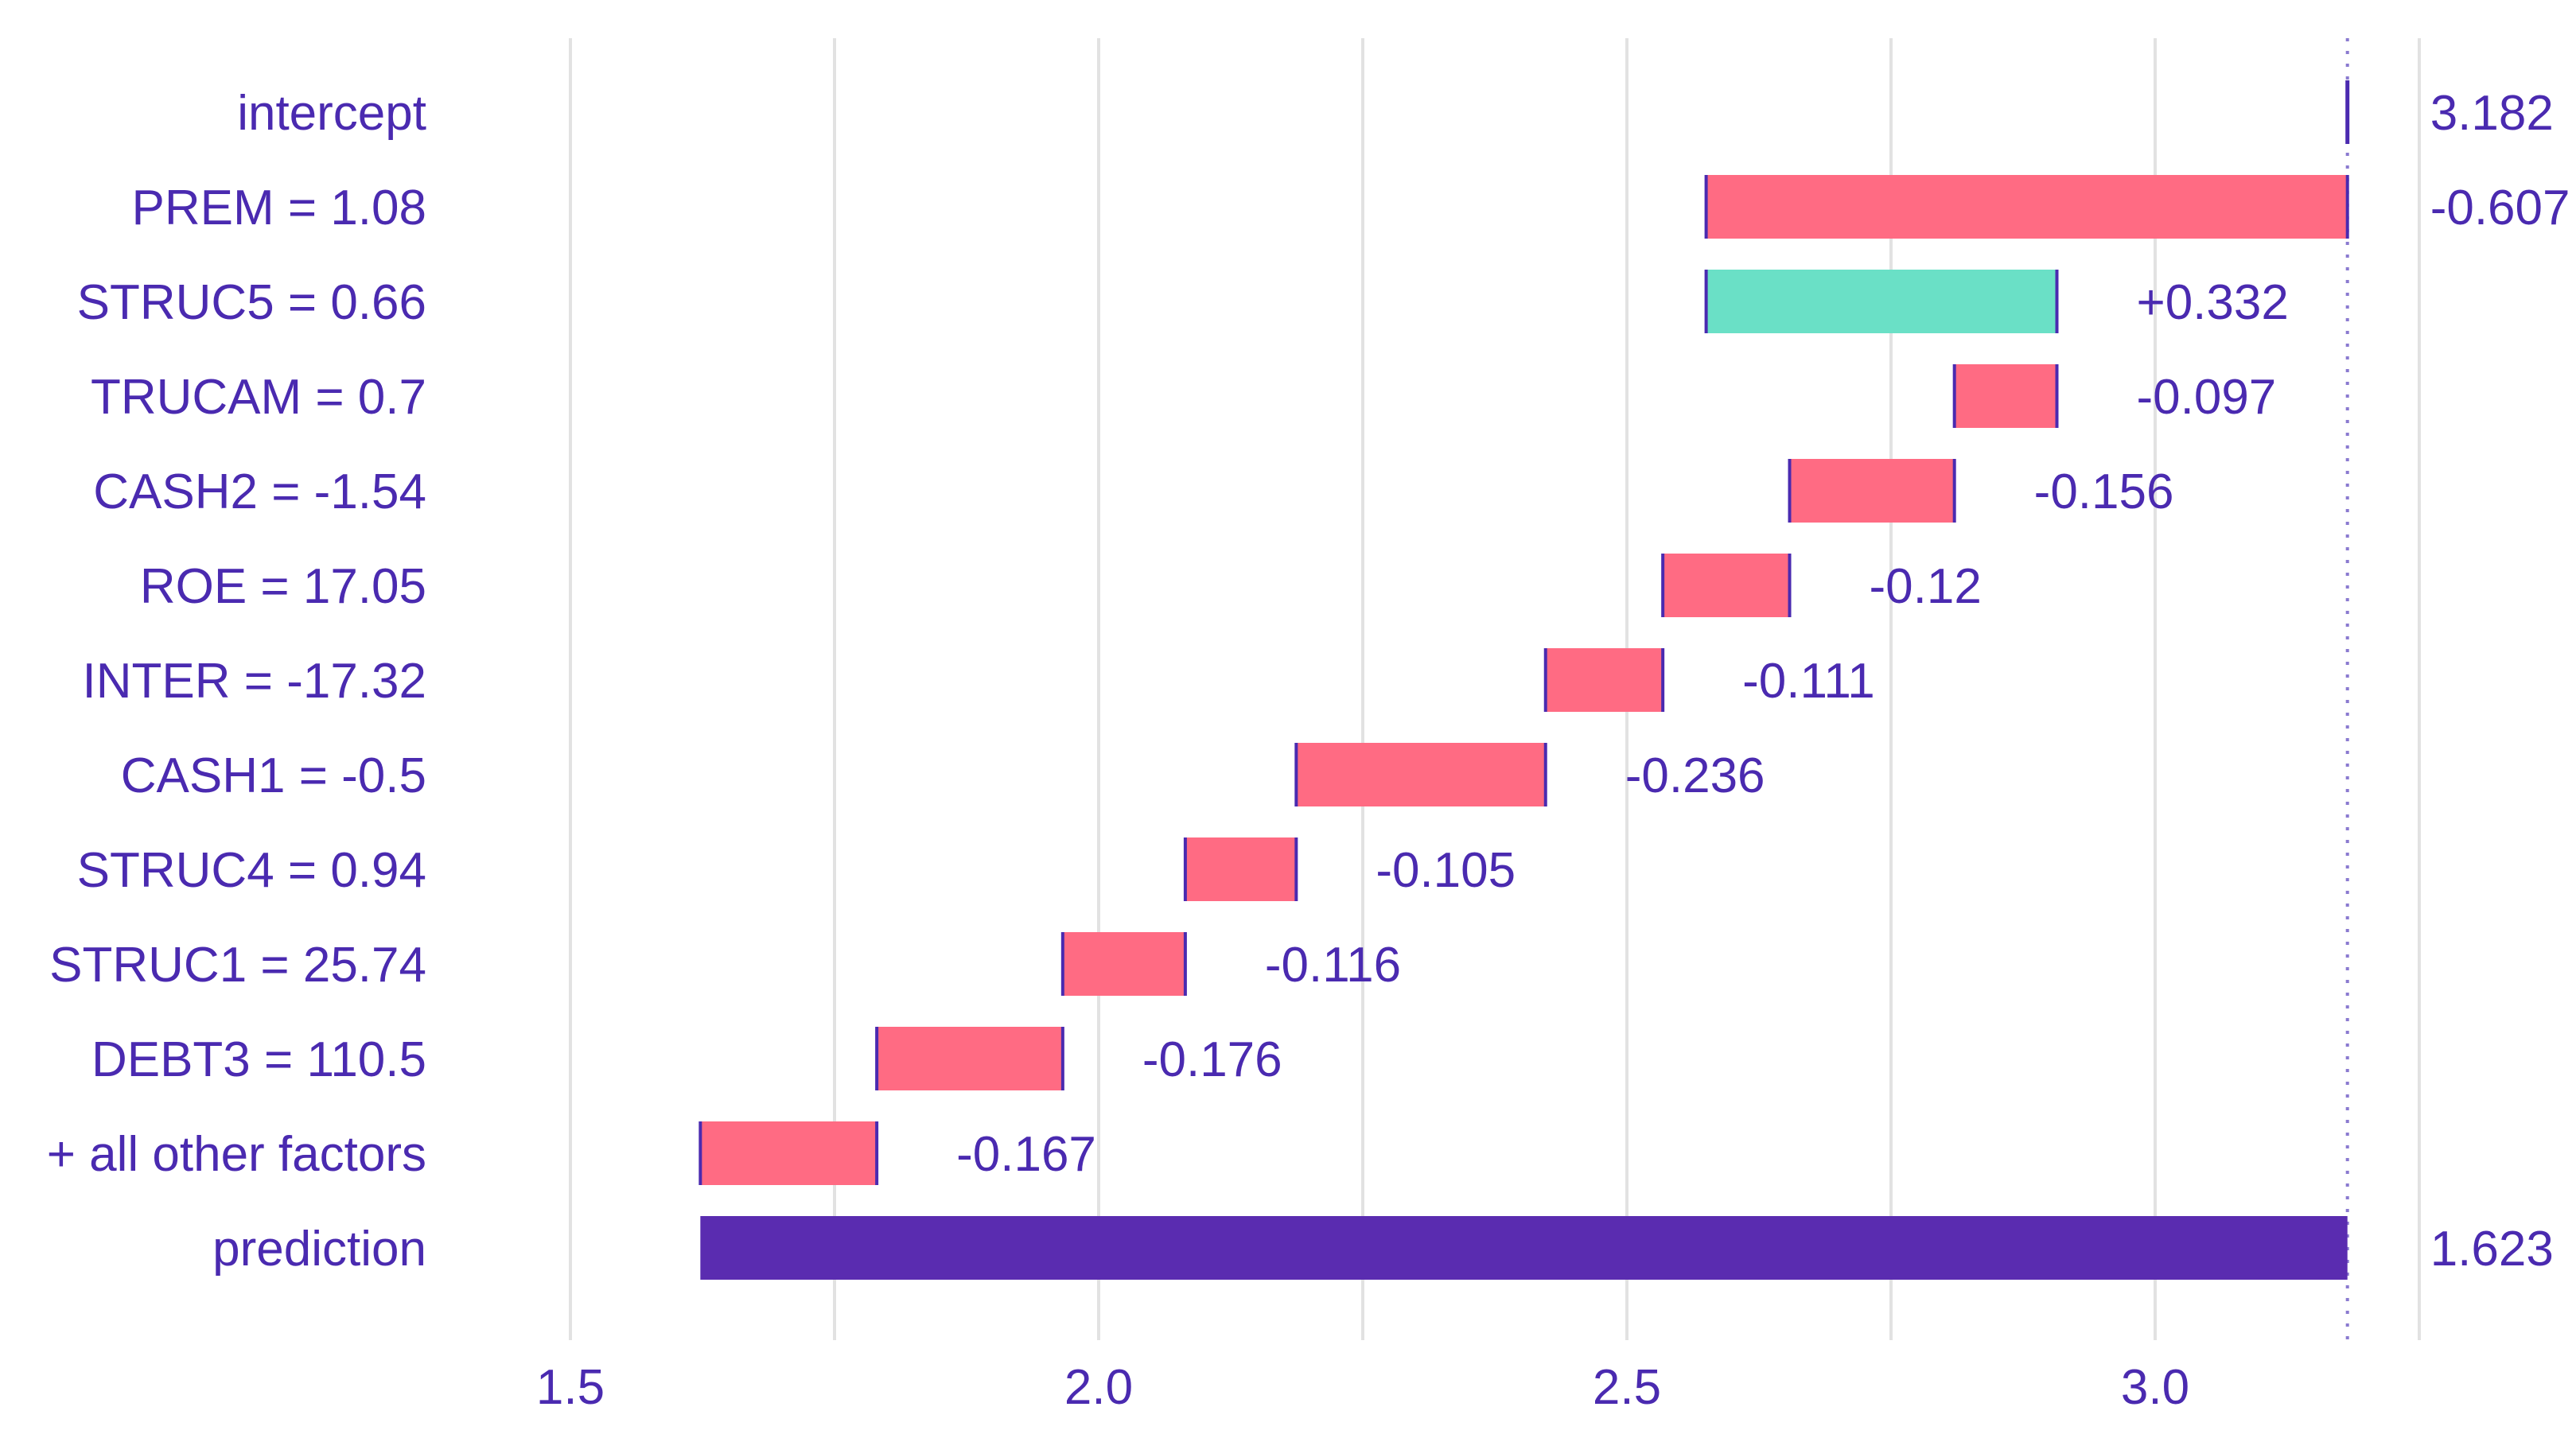 The image size is (2576, 1434). What do you see at coordinates (283, 586) in the screenshot?
I see `row-label: ROE = 17.05` at bounding box center [283, 586].